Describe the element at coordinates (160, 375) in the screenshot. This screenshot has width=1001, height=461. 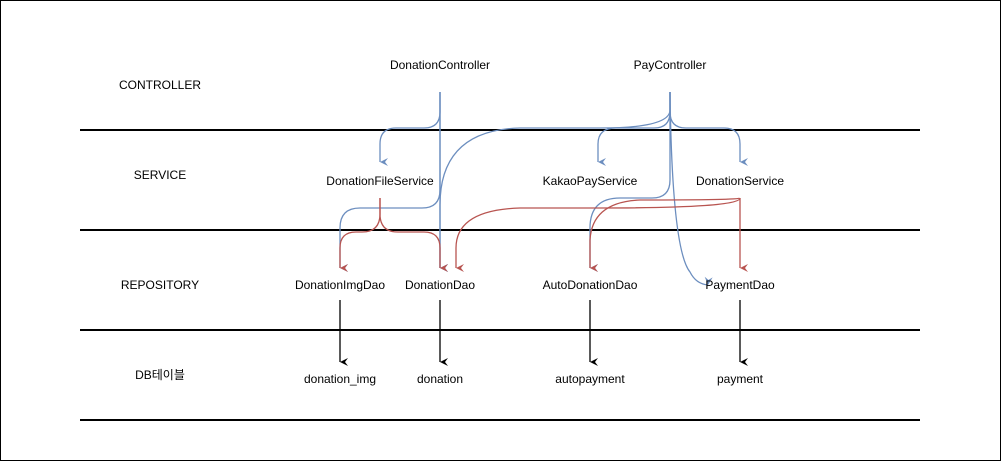
I see `layer-label-db: DB테이블` at that location.